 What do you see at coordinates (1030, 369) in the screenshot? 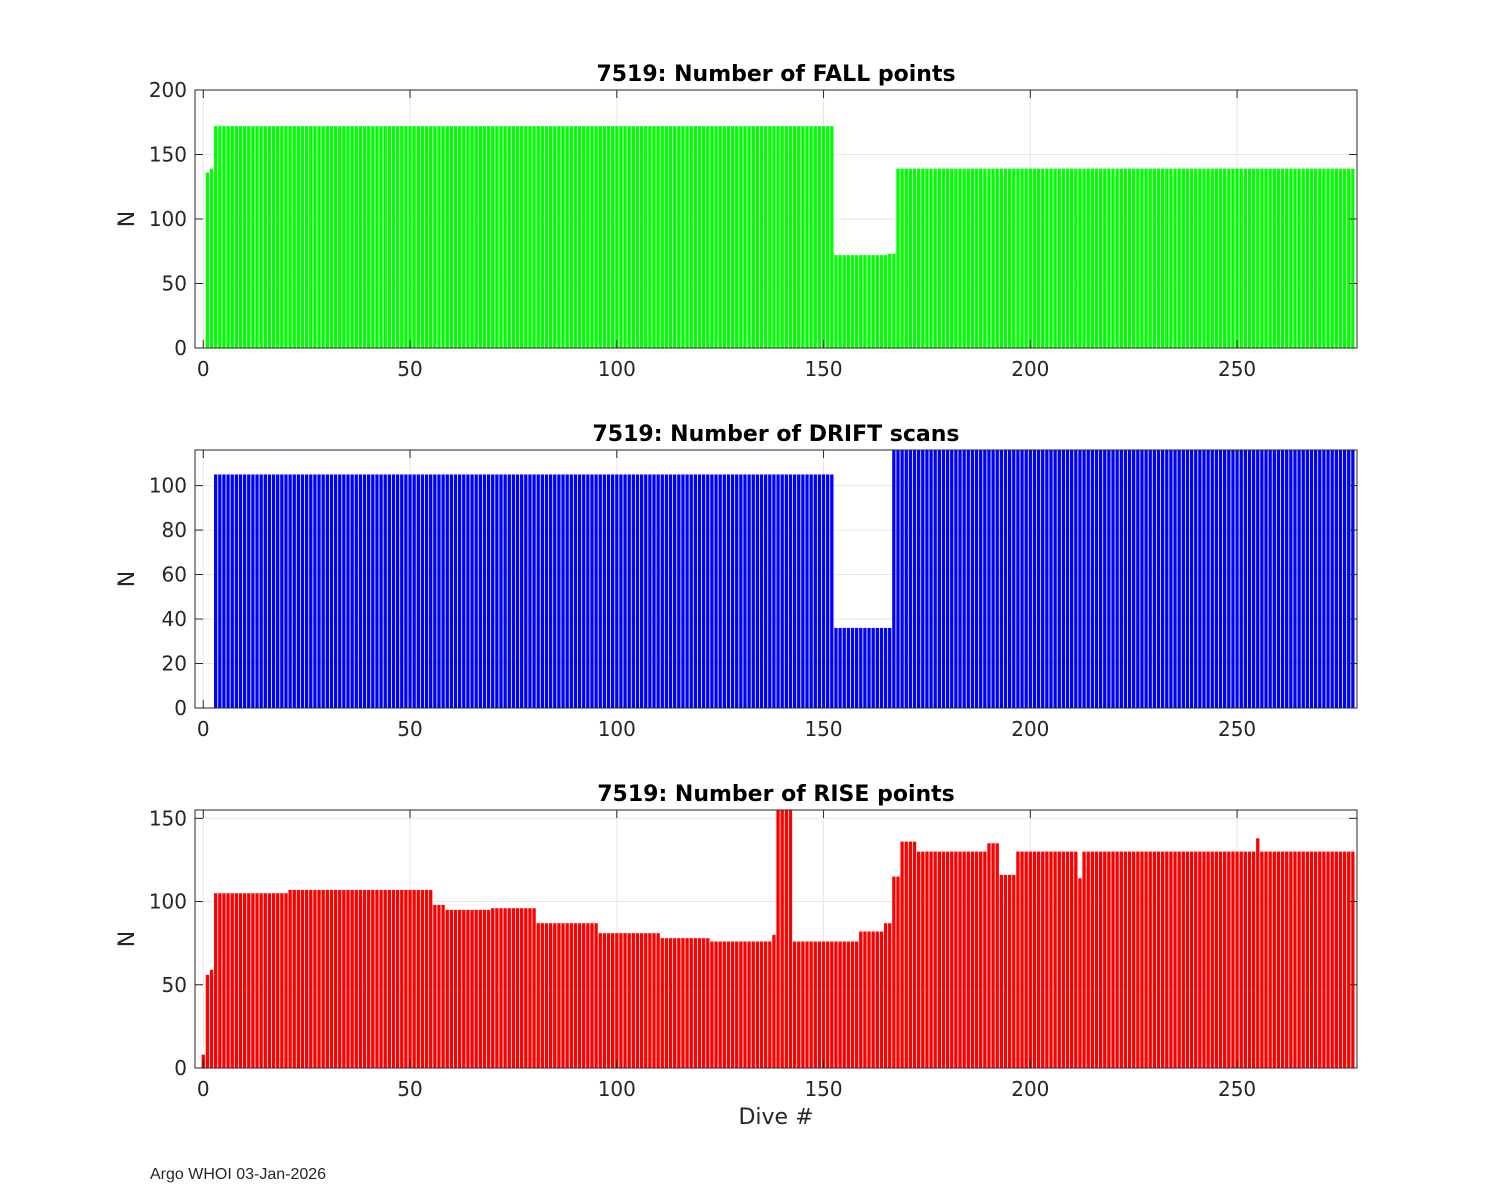
I see `x-tick-label: 200` at bounding box center [1030, 369].